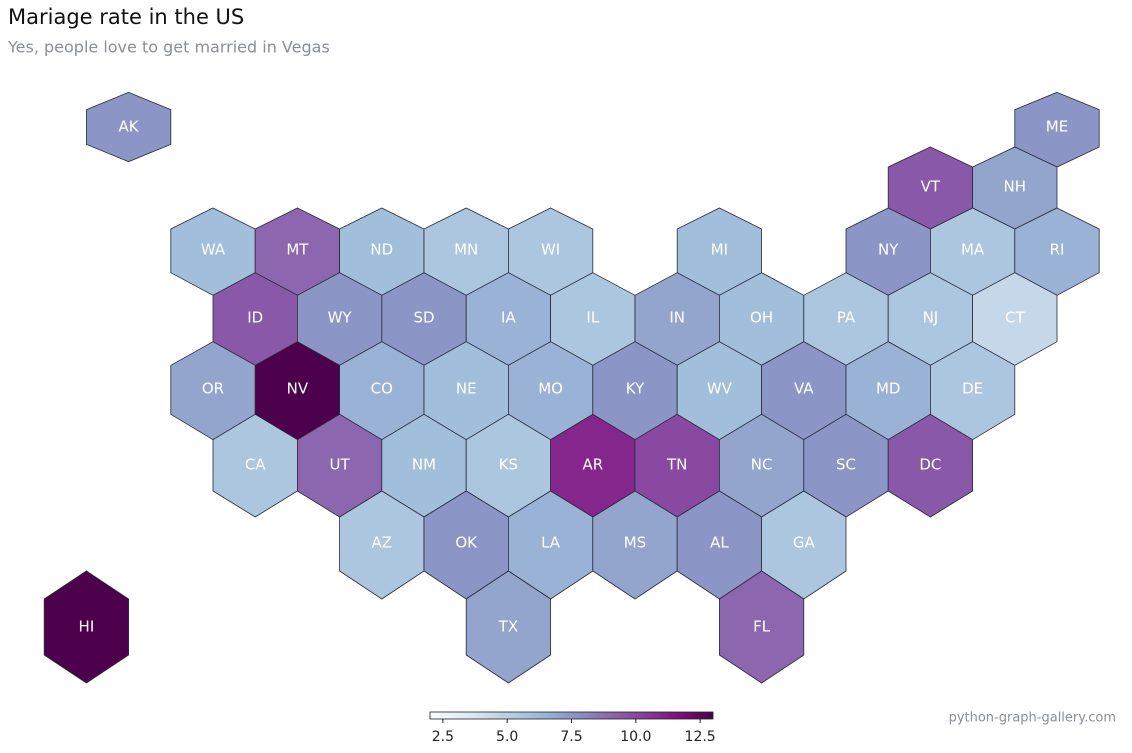 The image size is (1132, 753). I want to click on state-label: WV, so click(720, 389).